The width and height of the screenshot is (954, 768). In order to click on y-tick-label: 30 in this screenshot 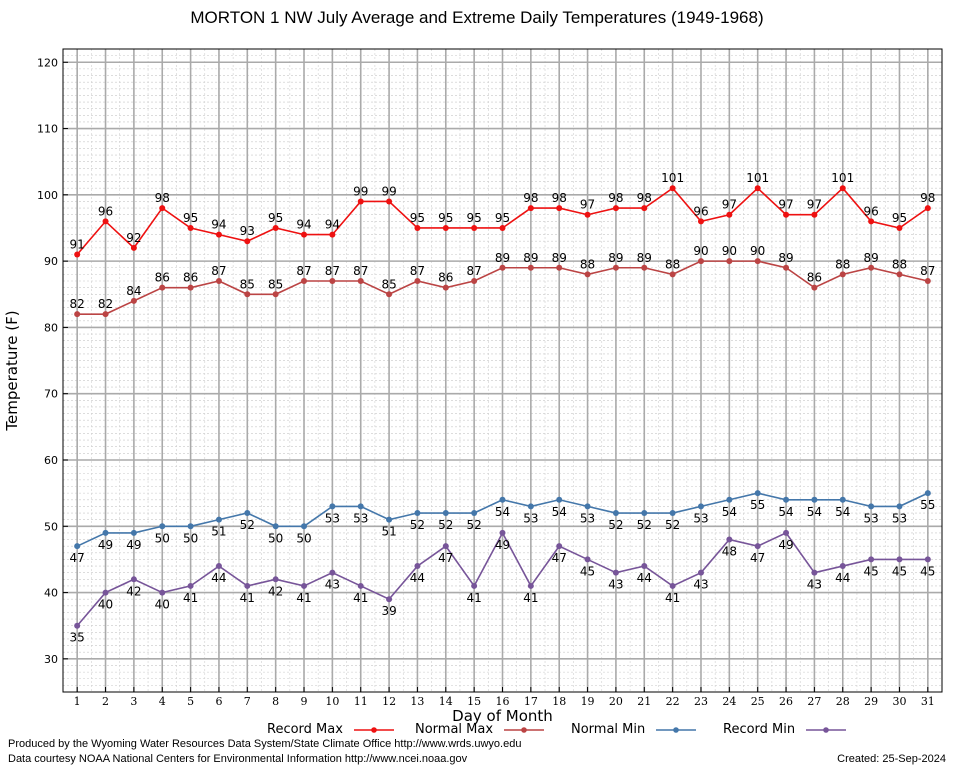, I will do `click(51, 659)`.